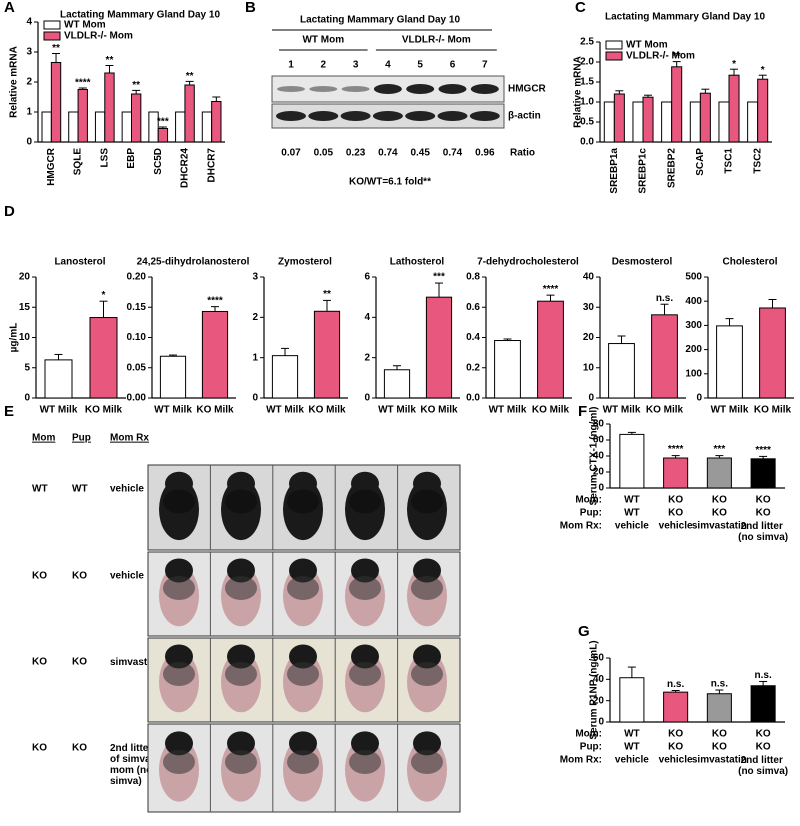 This screenshot has width=800, height=826. What do you see at coordinates (763, 70) in the screenshot?
I see `significance: *` at bounding box center [763, 70].